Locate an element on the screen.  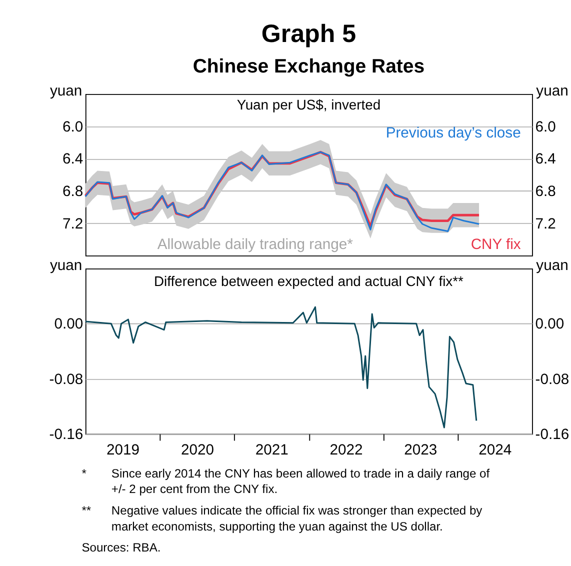
annotation: Yuan per US$, inverted is located at coordinates (308, 104).